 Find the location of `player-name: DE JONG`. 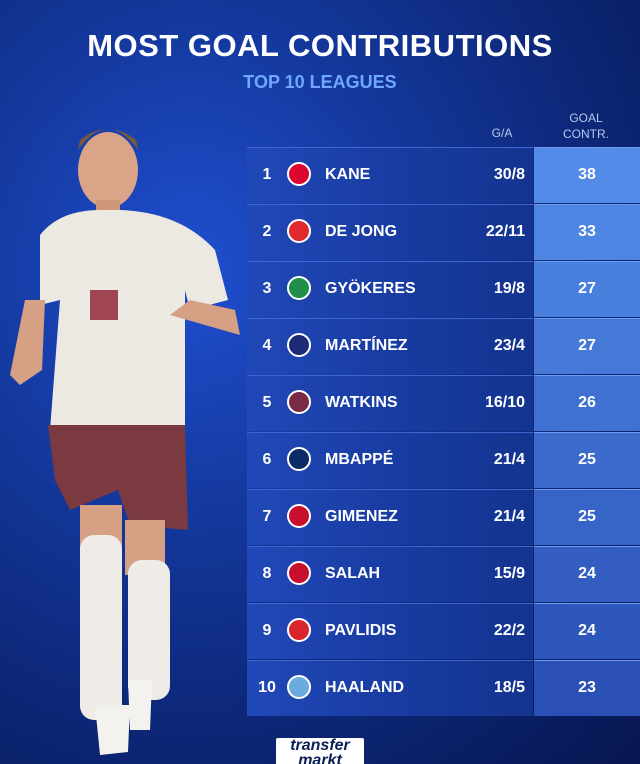

player-name: DE JONG is located at coordinates (361, 231).